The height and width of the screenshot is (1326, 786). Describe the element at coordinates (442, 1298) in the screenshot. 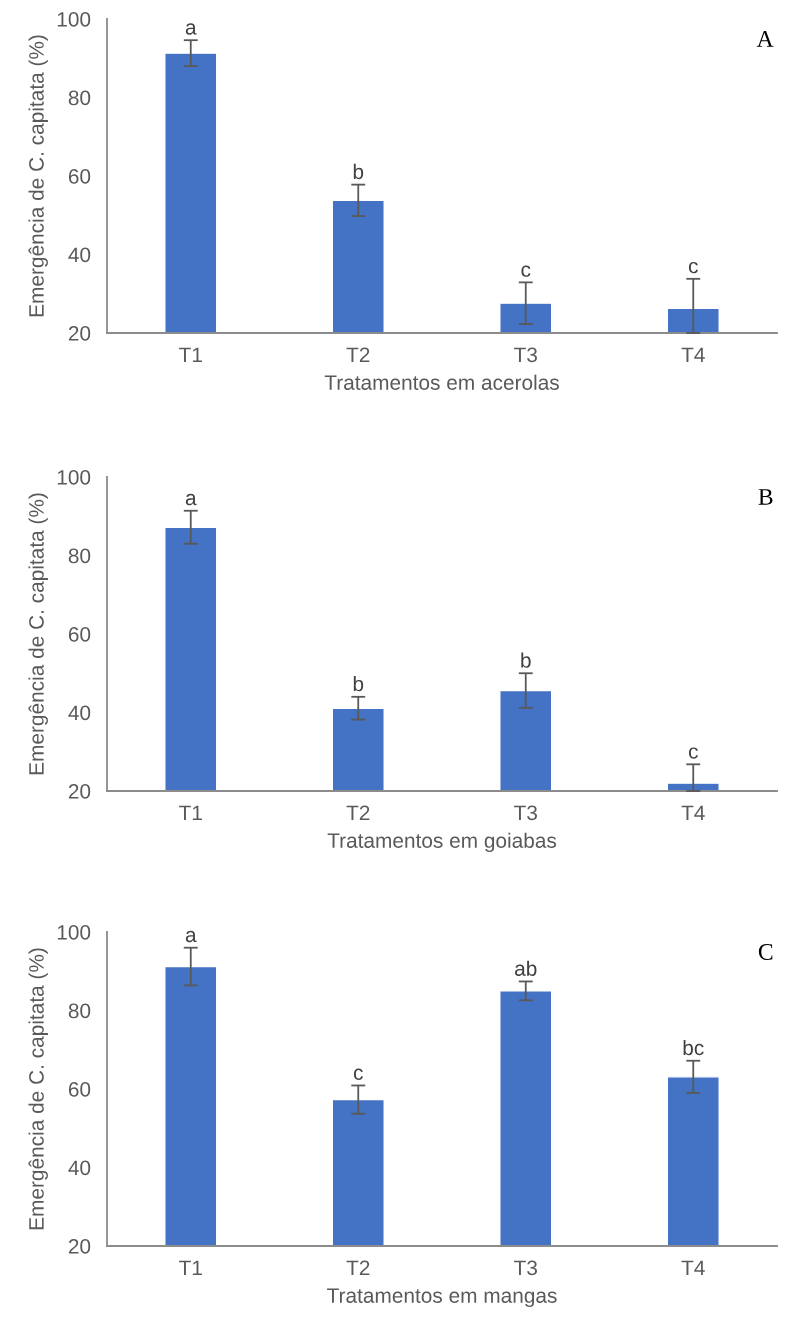

I see `x-axis-title: Tratamentos em mangas` at that location.